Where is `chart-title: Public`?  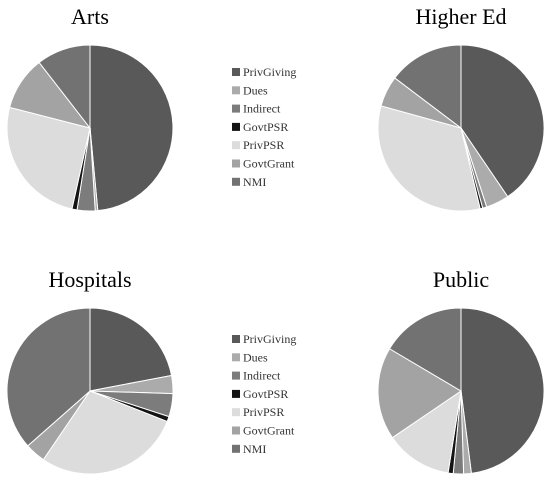 chart-title: Public is located at coordinates (461, 279).